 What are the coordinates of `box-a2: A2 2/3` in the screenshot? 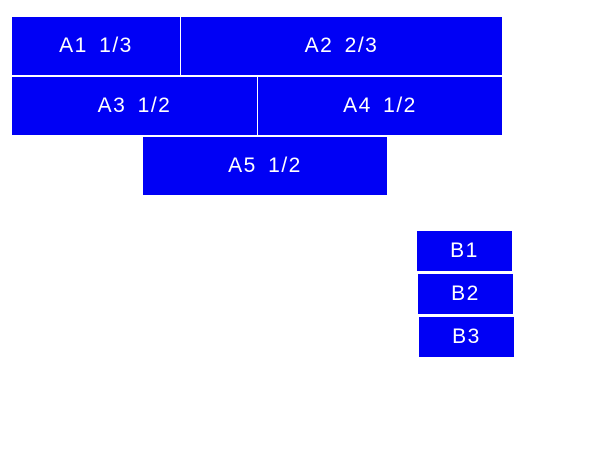 It's located at (341, 46).